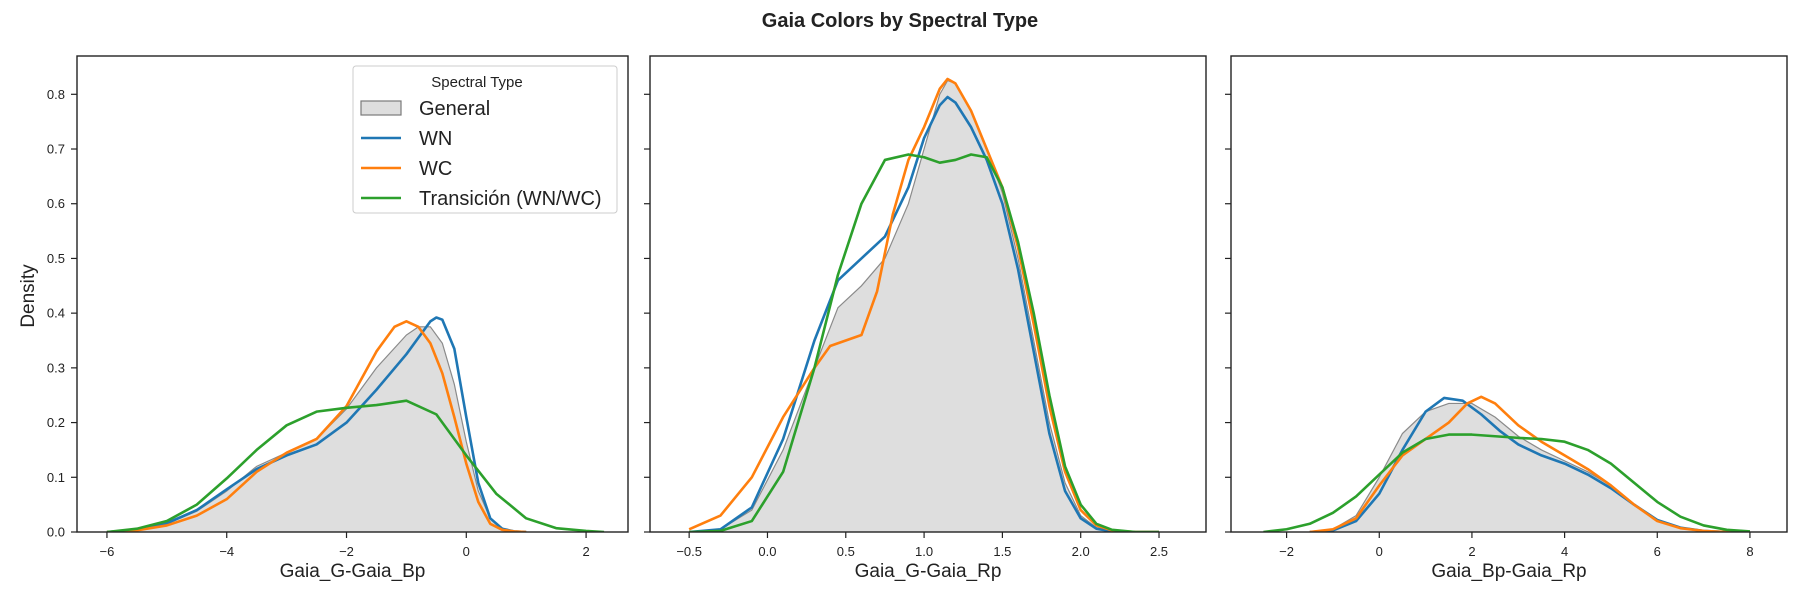 Image resolution: width=1800 pixels, height=600 pixels. Describe the element at coordinates (56, 367) in the screenshot. I see `y-tick-label: 0.3` at that location.